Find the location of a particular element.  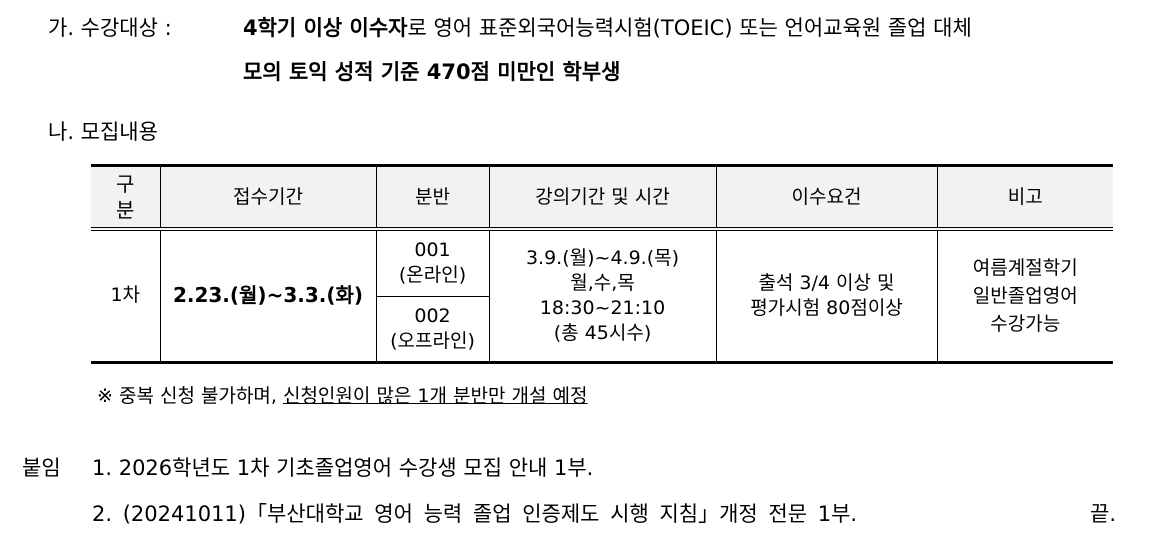

attachments-label: 붙임 is located at coordinates (41, 468).